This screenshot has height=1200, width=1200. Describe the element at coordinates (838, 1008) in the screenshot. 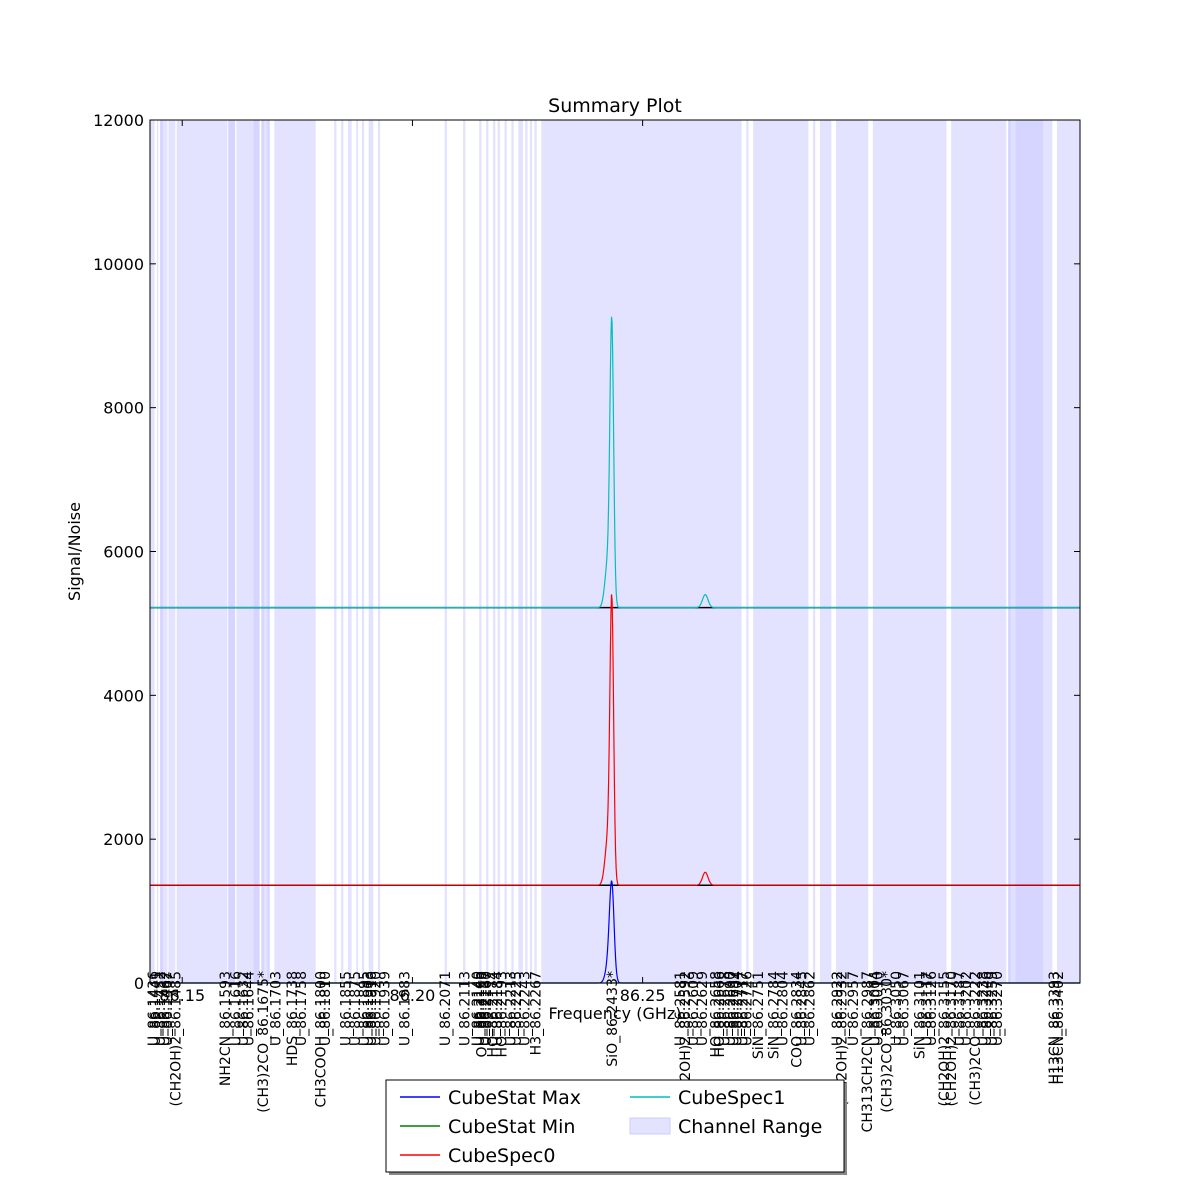

I see `line-label: U_86.2922` at that location.